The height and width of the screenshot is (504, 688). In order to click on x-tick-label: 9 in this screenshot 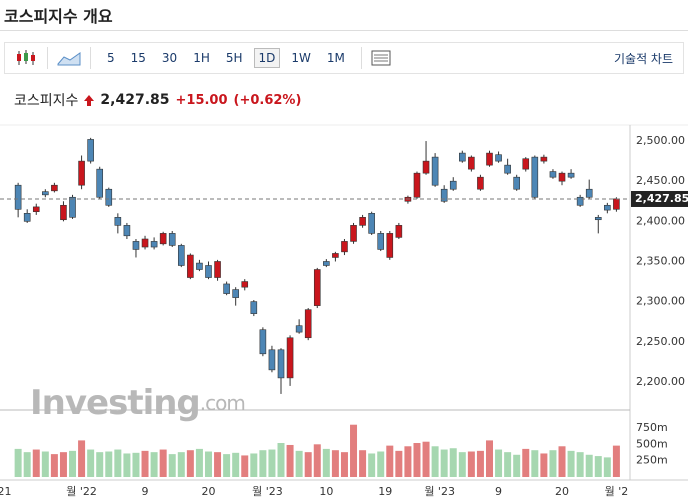, I will do `click(498, 491)`.